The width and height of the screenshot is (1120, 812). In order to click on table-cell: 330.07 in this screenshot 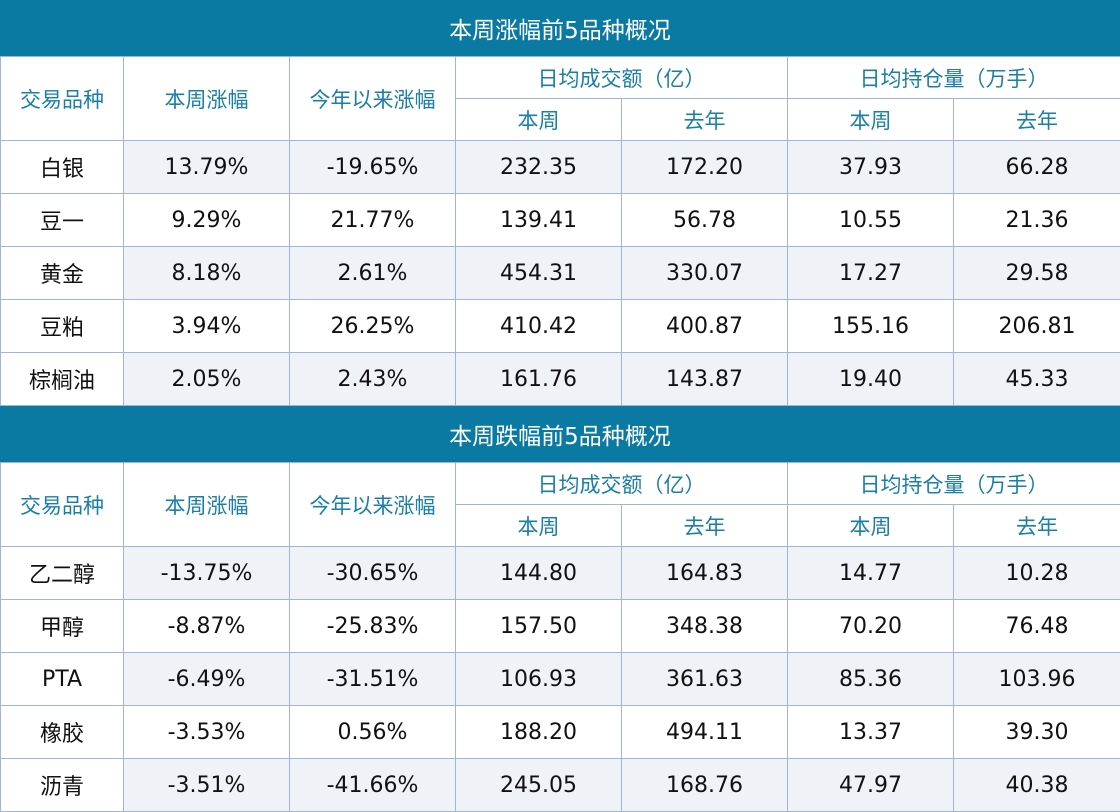, I will do `click(704, 273)`.